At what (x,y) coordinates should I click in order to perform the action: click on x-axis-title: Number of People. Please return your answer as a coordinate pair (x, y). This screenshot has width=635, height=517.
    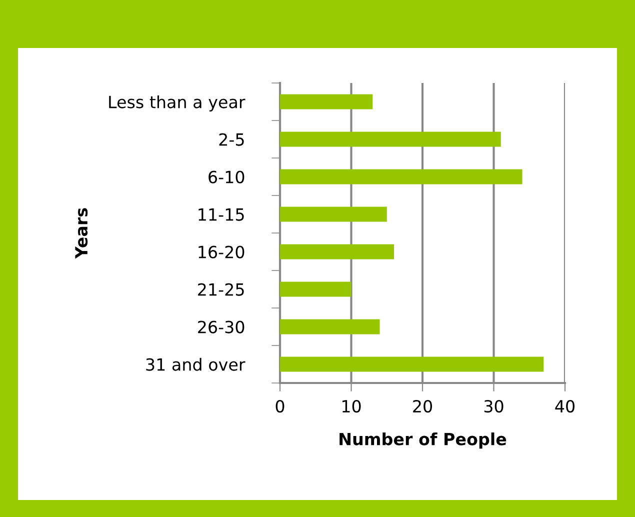
    Looking at the image, I should click on (423, 440).